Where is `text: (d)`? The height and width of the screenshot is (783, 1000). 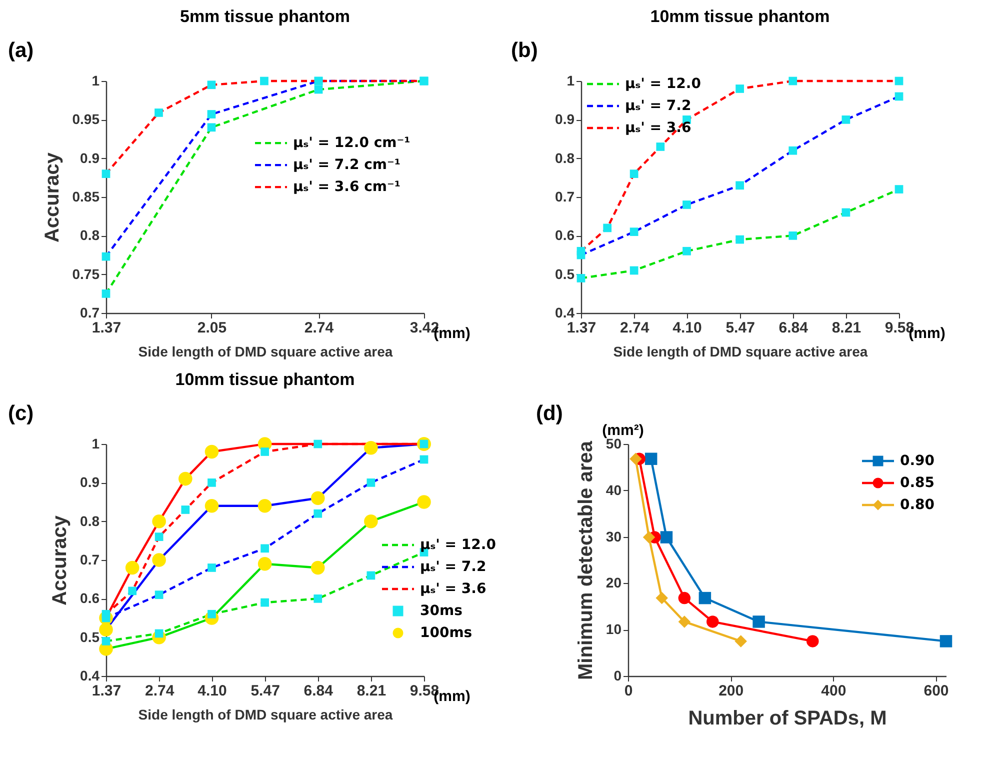
text: (d) is located at coordinates (549, 413).